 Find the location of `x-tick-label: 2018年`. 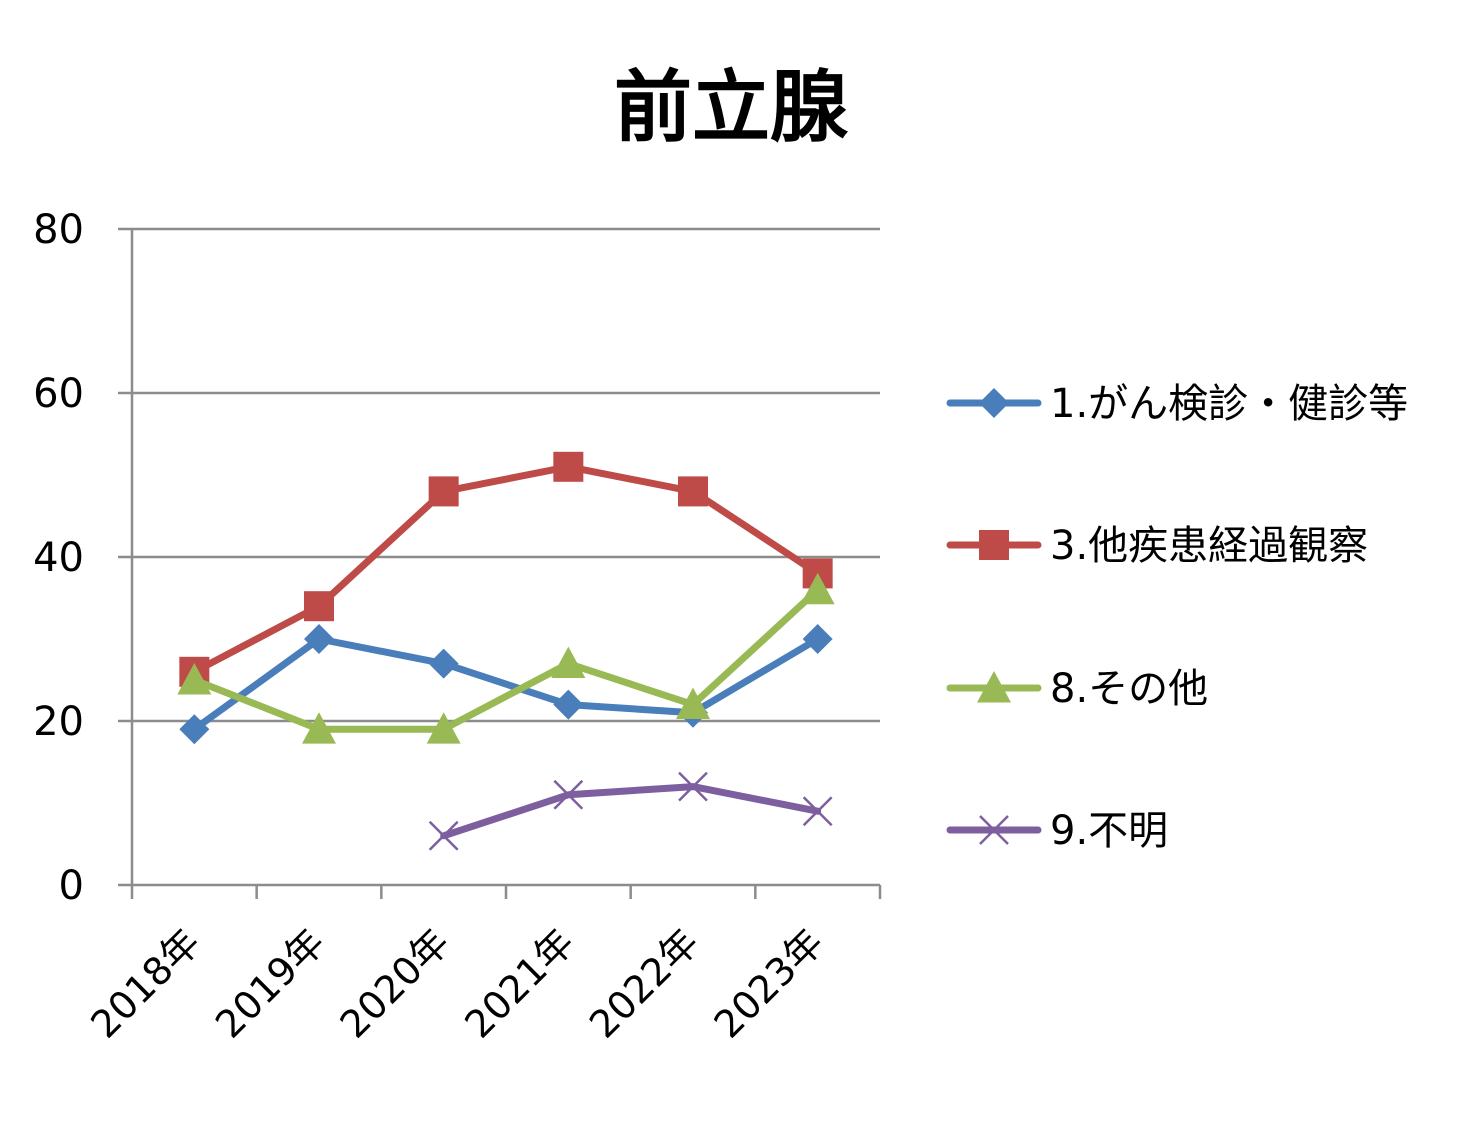

x-tick-label: 2018年 is located at coordinates (145, 983).